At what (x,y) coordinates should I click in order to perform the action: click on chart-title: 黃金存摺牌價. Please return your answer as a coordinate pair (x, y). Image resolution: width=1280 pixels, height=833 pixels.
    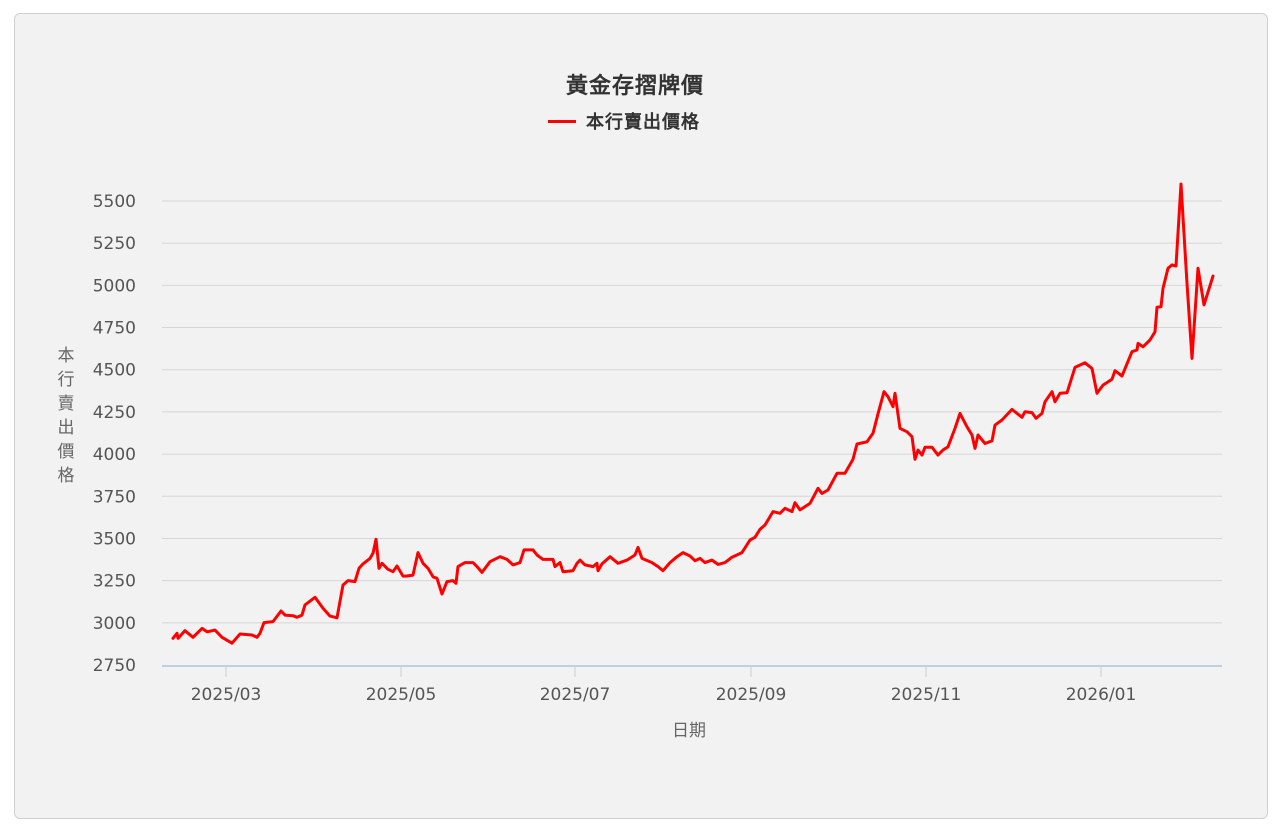
    Looking at the image, I should click on (634, 86).